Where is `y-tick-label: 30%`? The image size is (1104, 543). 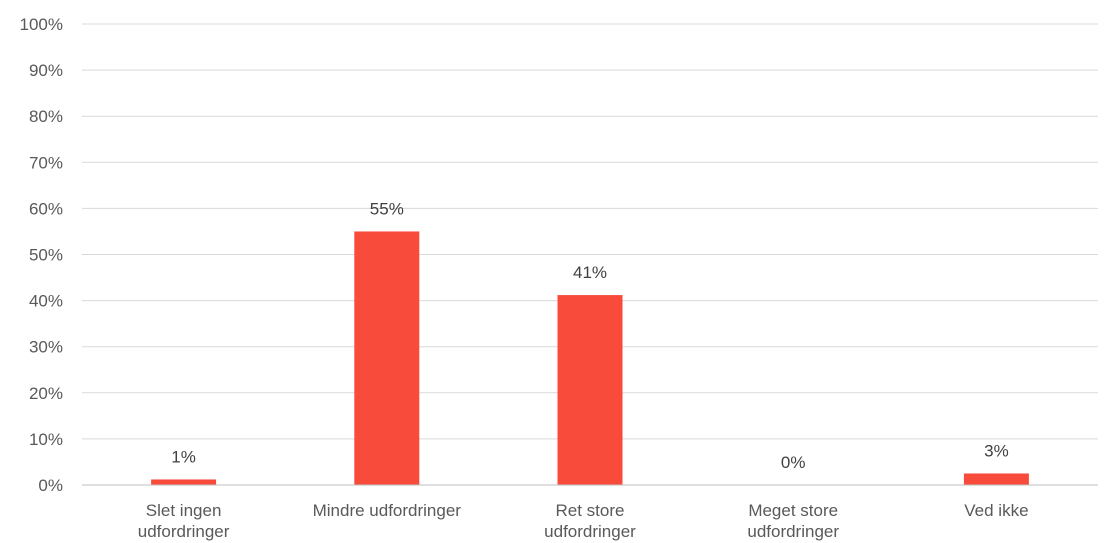 y-tick-label: 30% is located at coordinates (46, 347).